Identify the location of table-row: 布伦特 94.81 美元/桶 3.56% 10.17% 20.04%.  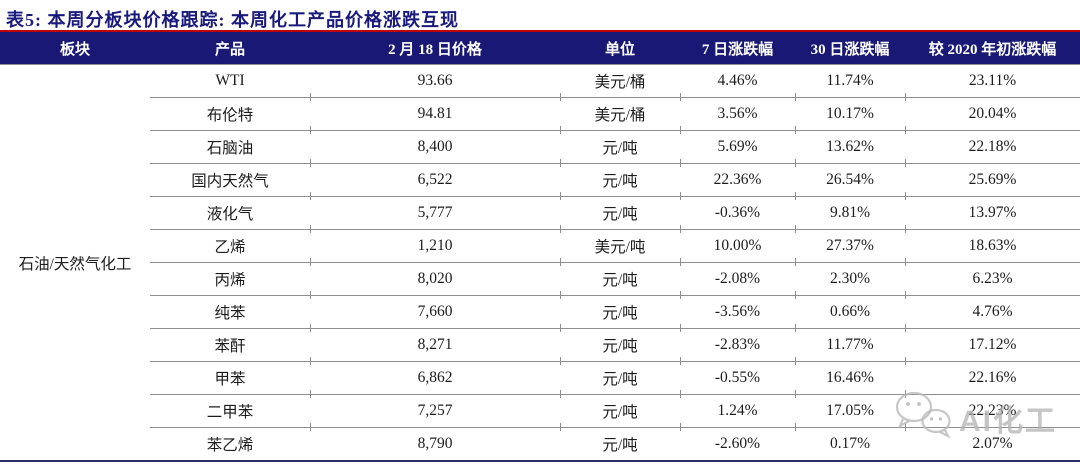
(540, 115).